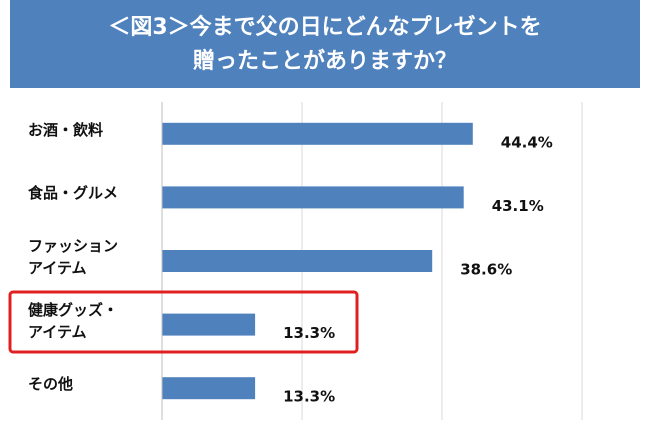  Describe the element at coordinates (486, 270) in the screenshot. I see `value-label: 38.6%` at that location.